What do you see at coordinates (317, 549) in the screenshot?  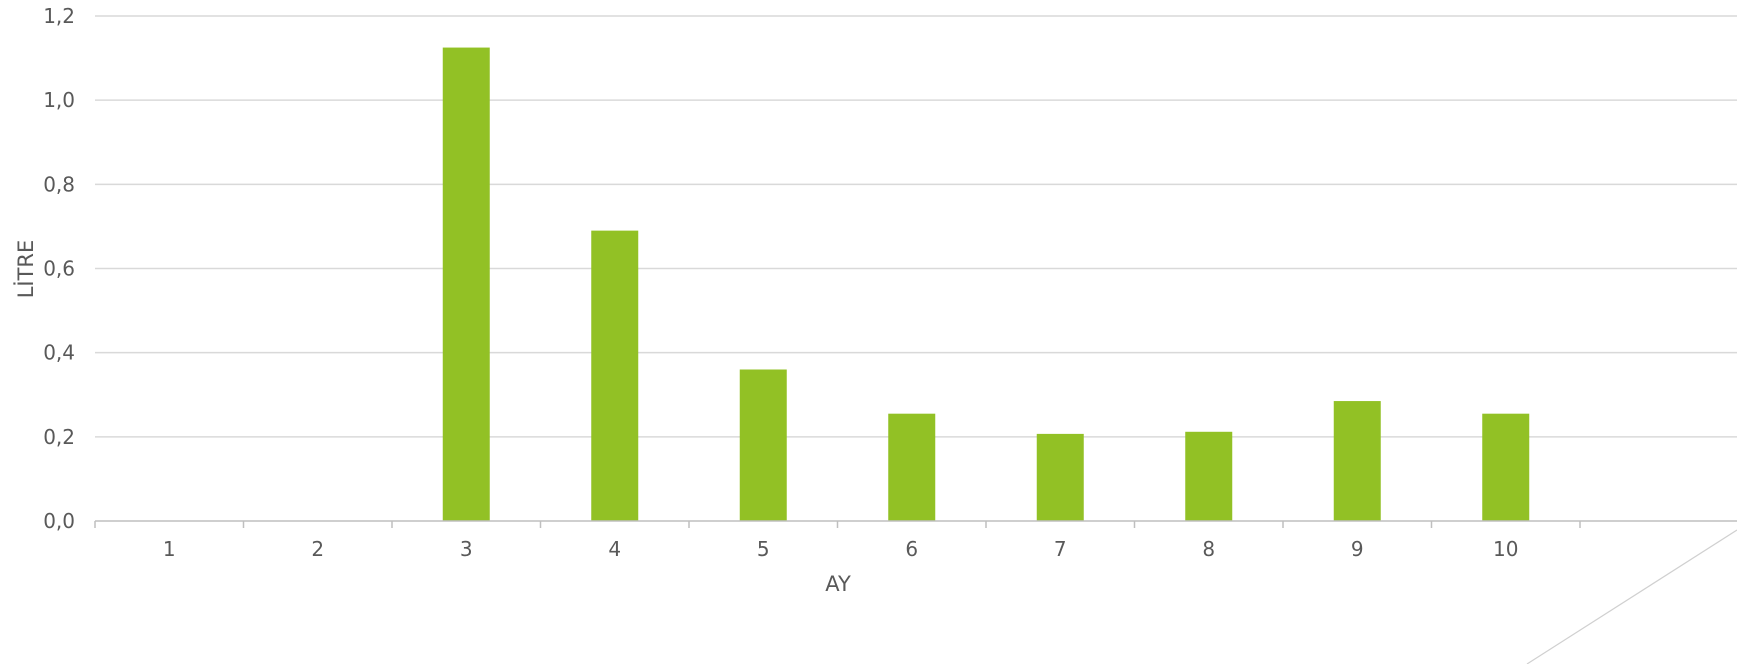 I see `x-tick-label: 2` at bounding box center [317, 549].